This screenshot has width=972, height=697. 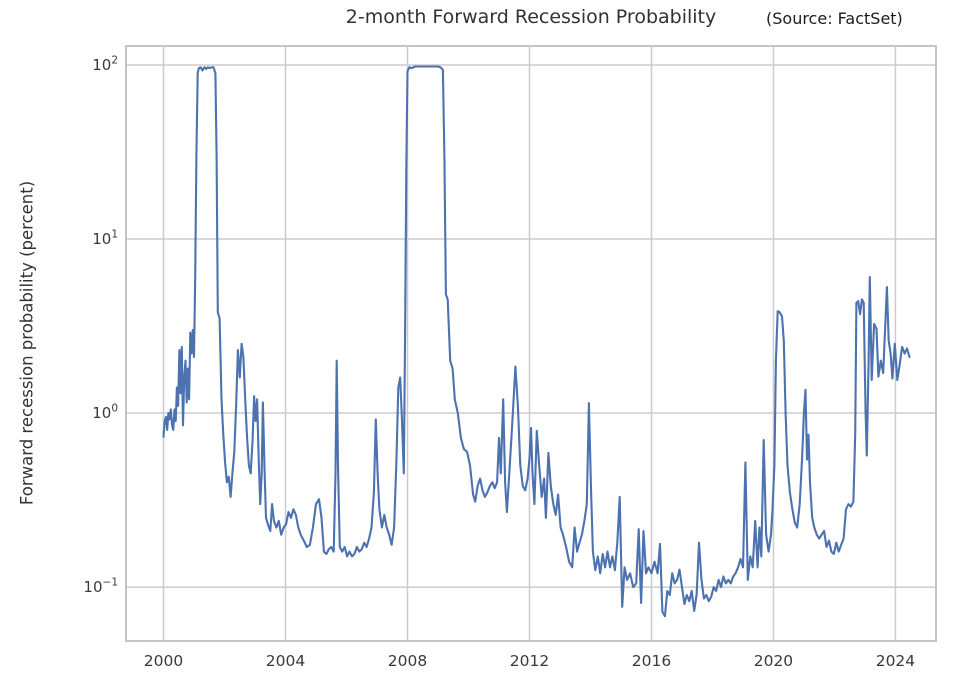 What do you see at coordinates (163, 661) in the screenshot?
I see `x-tick-label: 2000` at bounding box center [163, 661].